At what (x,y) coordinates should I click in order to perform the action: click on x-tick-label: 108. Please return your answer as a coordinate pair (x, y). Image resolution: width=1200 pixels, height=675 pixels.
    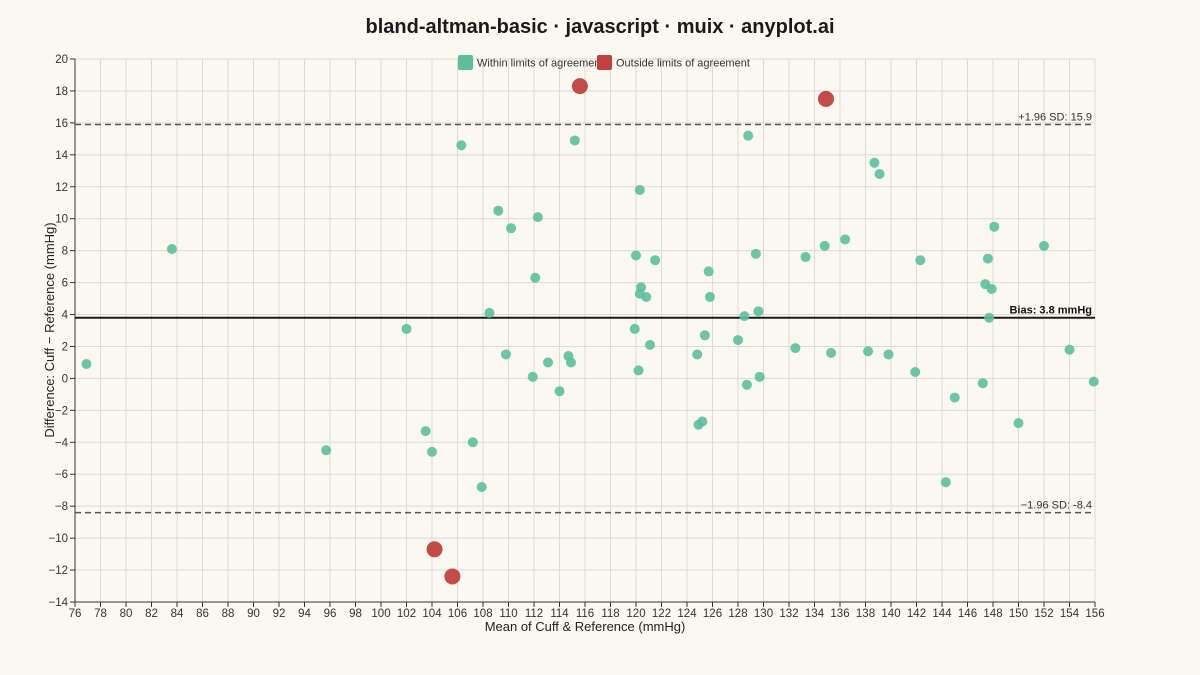
    Looking at the image, I should click on (482, 614).